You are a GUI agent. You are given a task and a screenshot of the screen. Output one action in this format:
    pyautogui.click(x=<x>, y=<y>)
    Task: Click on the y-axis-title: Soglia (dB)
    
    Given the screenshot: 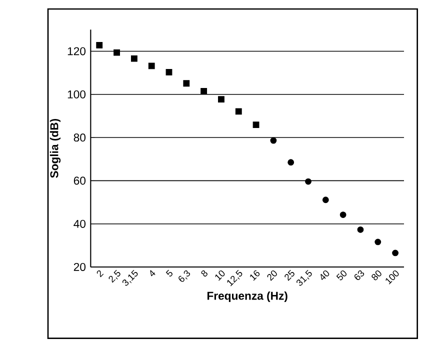 What is the action you would take?
    pyautogui.click(x=55, y=148)
    